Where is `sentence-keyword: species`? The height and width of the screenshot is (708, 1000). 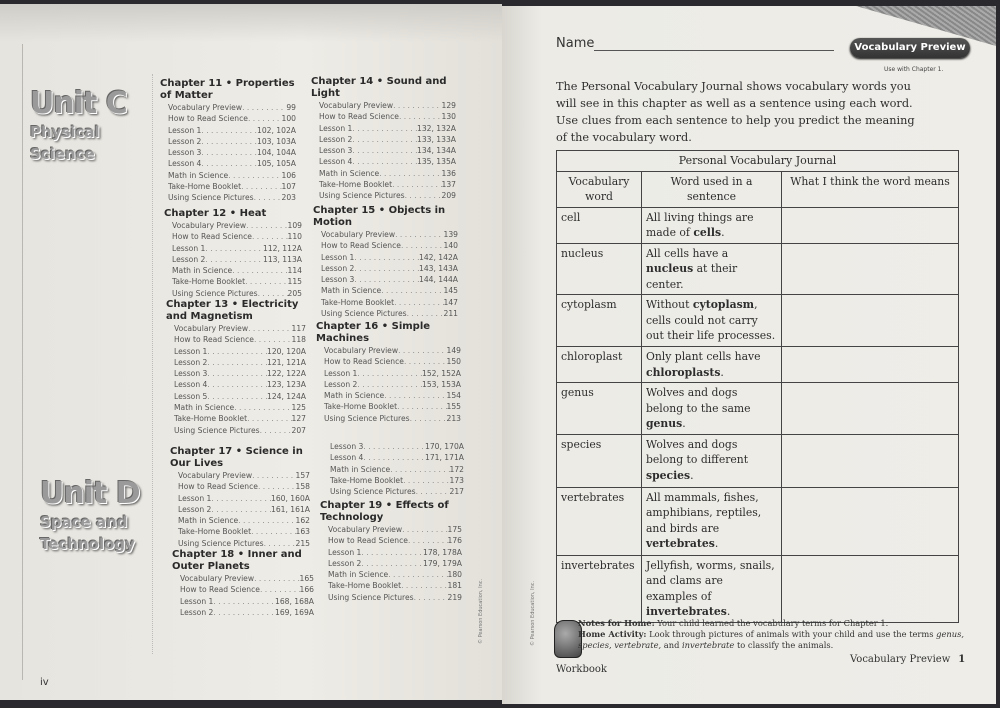
sentence-keyword: species is located at coordinates (668, 475).